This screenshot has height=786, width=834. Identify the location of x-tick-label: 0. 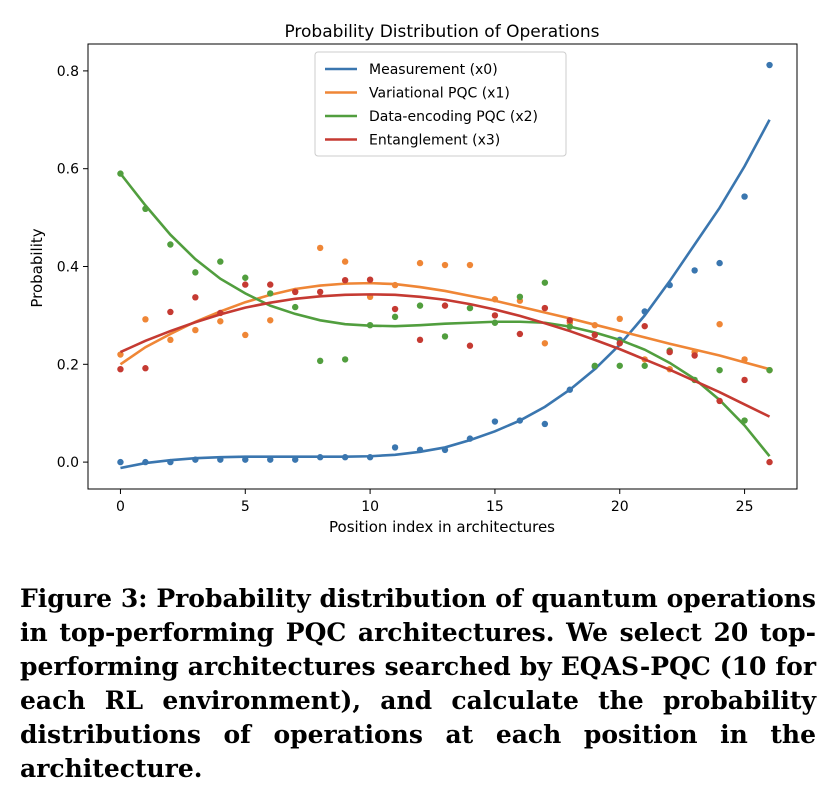
(120, 507).